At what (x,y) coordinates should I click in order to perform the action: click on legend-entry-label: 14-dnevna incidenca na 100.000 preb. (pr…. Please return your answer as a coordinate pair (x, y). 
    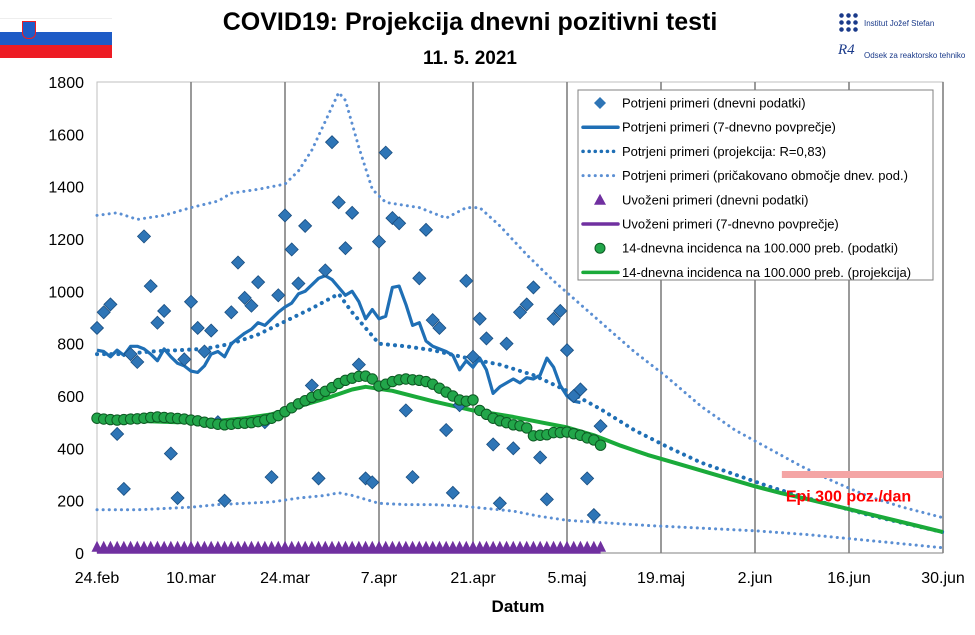
    Looking at the image, I should click on (766, 272).